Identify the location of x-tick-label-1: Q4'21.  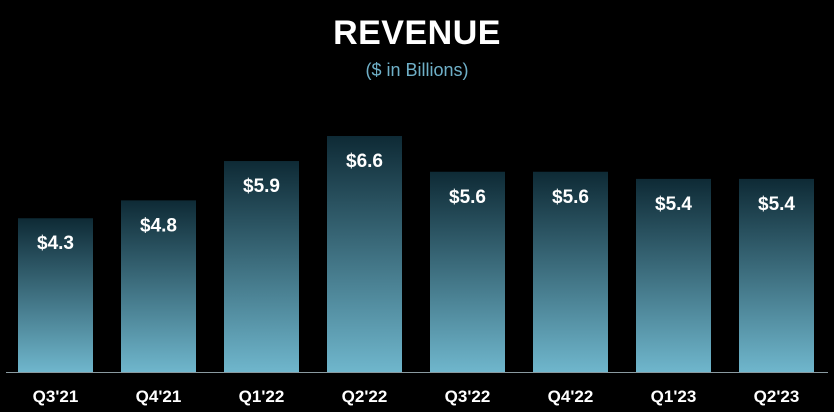
(159, 396).